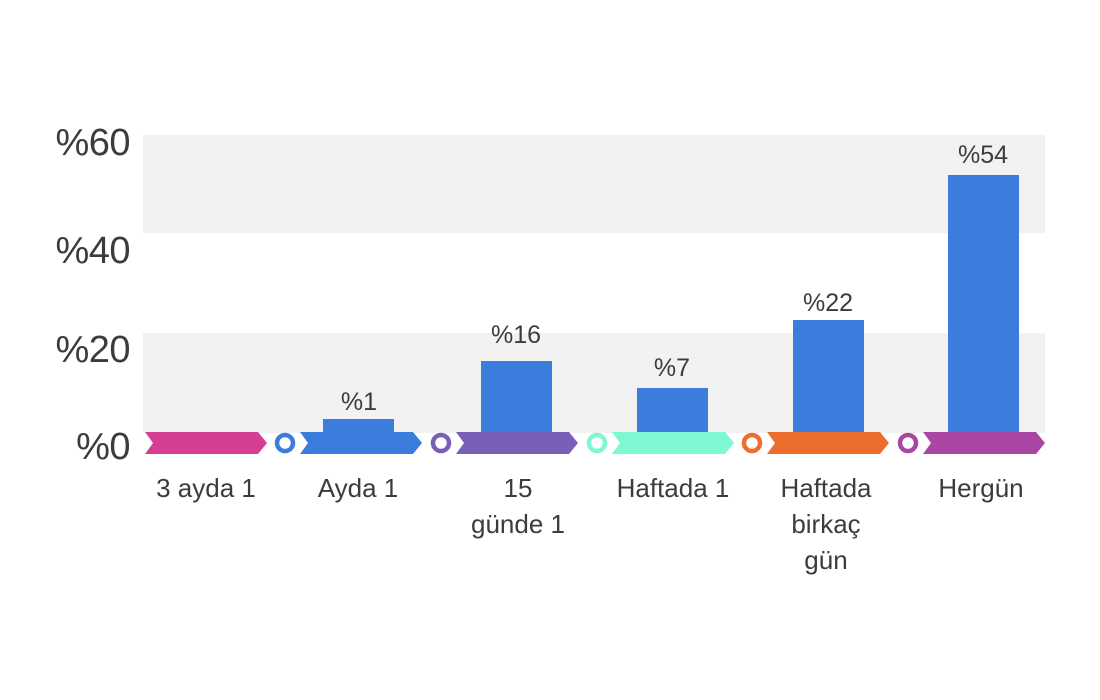 The width and height of the screenshot is (1100, 700). I want to click on bar-hergun, so click(983, 304).